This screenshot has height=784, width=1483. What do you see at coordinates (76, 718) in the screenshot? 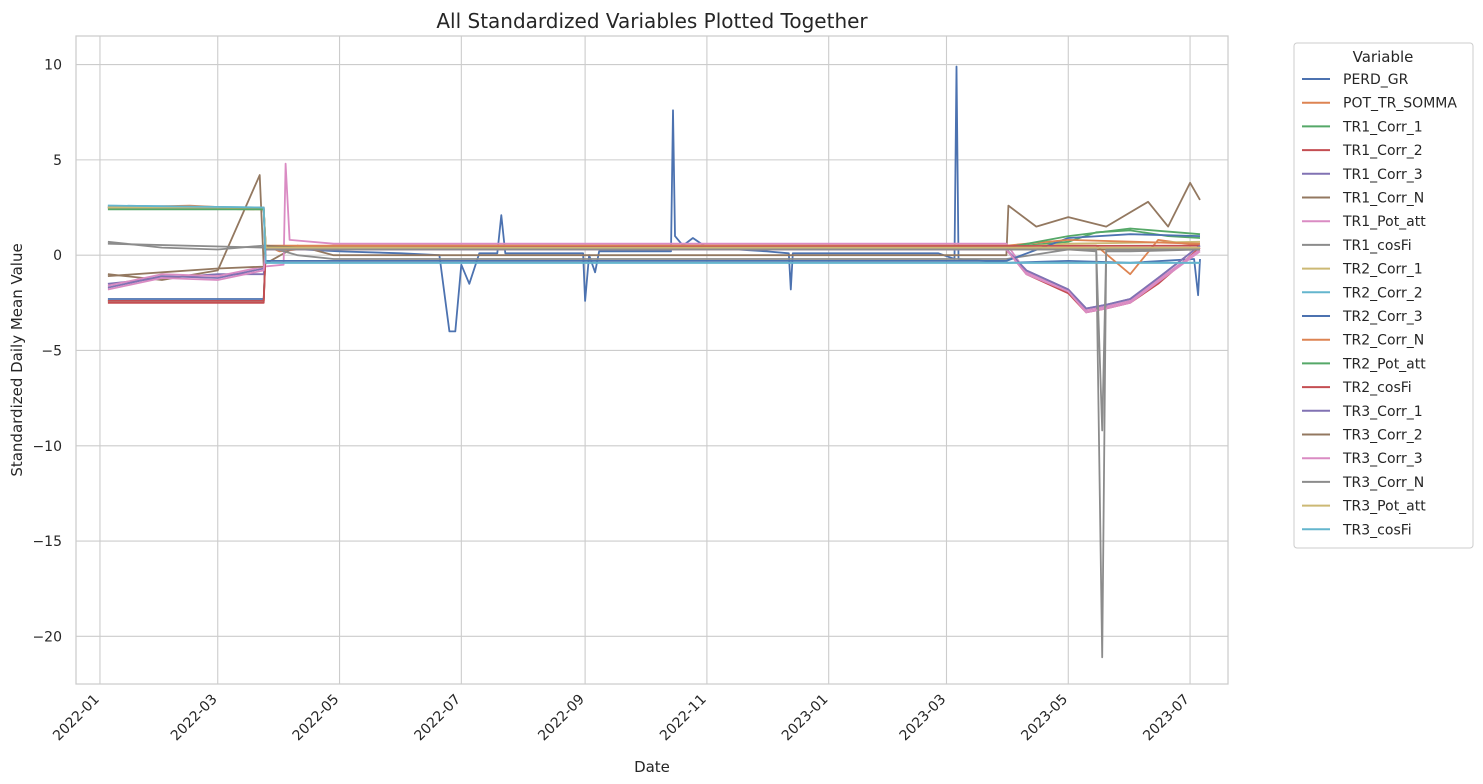
I see `x-tick-label: 2022-01` at bounding box center [76, 718].